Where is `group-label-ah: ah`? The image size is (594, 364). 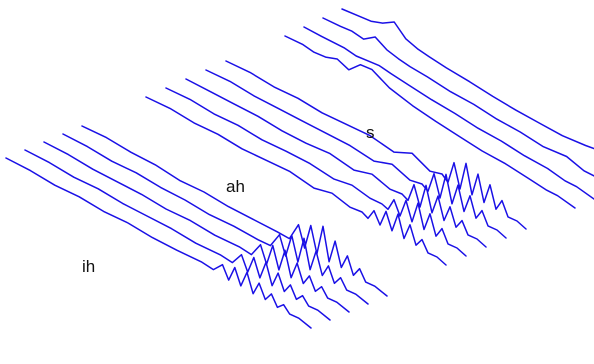
group-label-ah: ah is located at coordinates (235, 186).